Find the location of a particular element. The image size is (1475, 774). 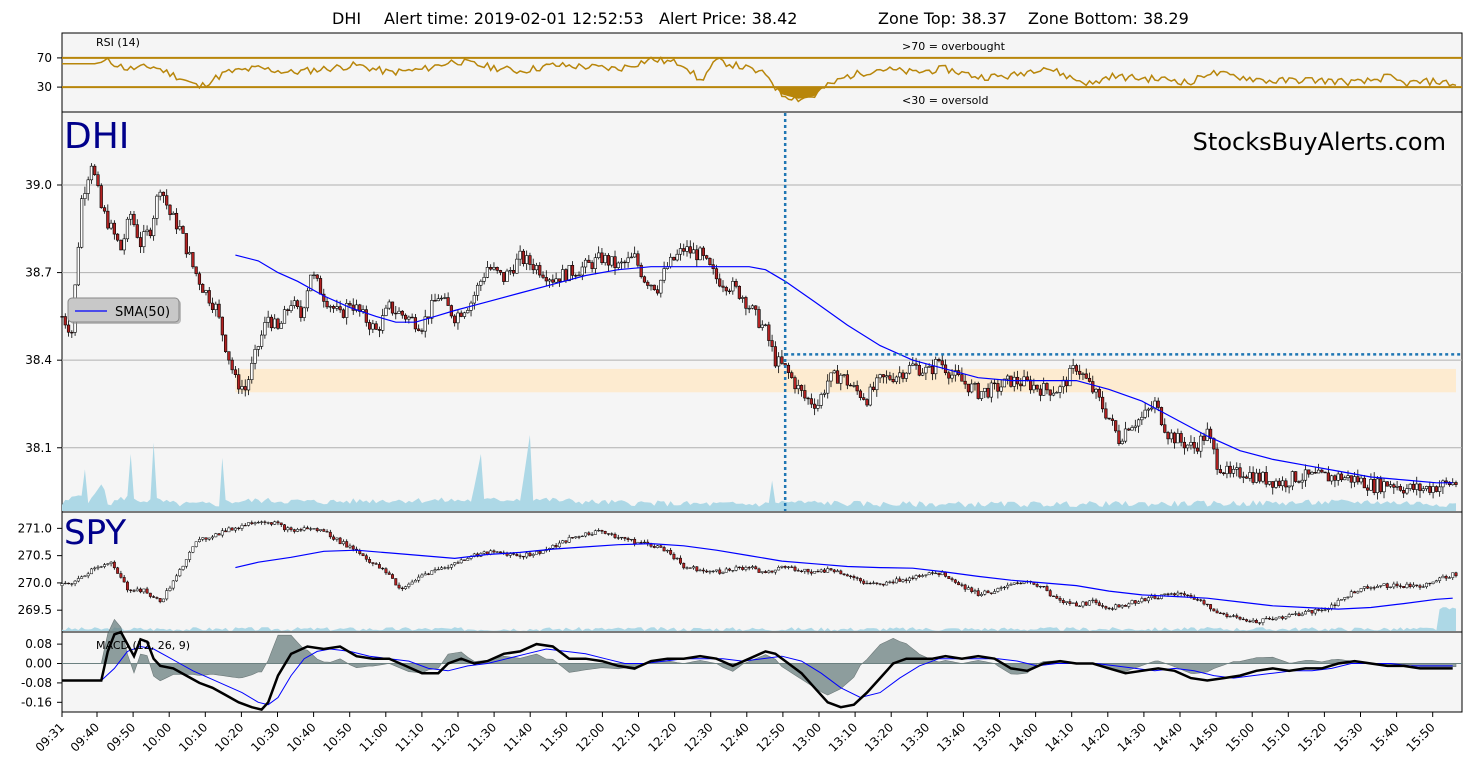

y-tick-label: 269.5 is located at coordinates (35, 610).